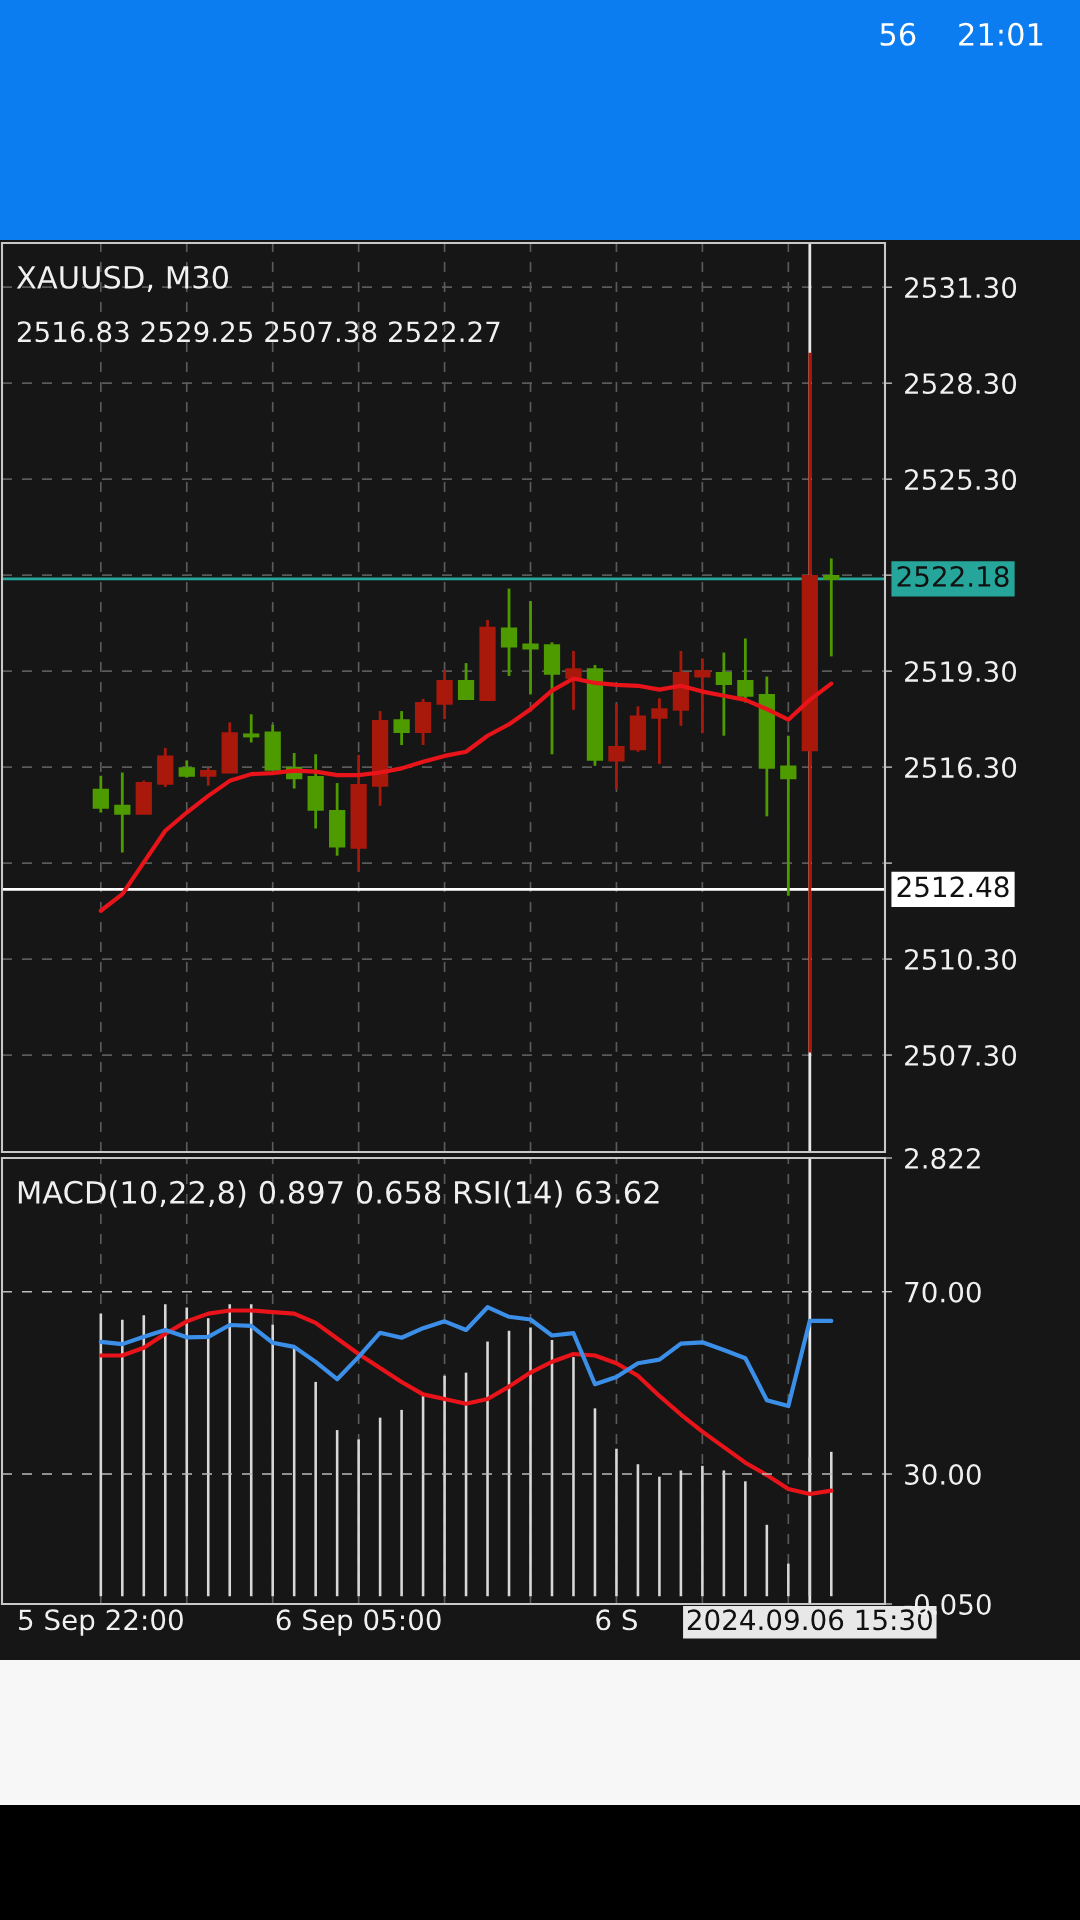 The height and width of the screenshot is (1920, 1080). I want to click on y2-tick-label: 30.00, so click(943, 1474).